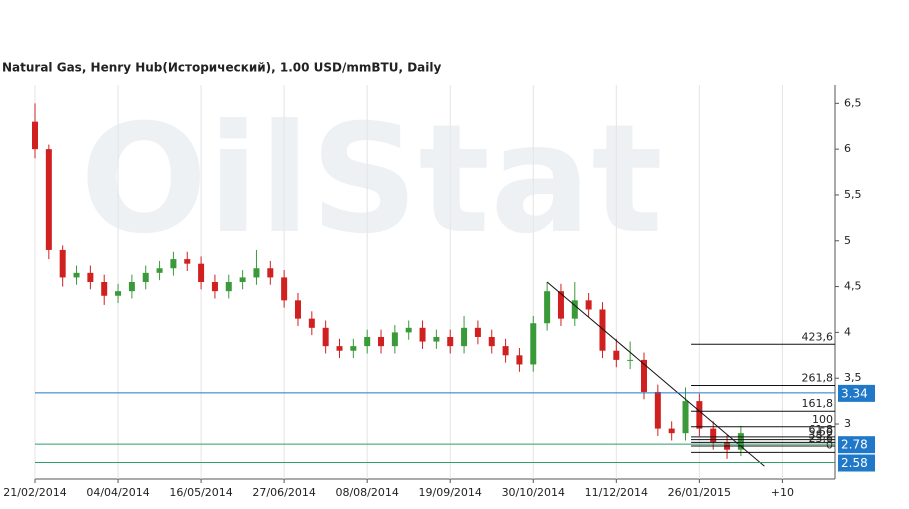  Describe the element at coordinates (283, 492) in the screenshot. I see `x-tick-label: 27/06/2014` at that location.